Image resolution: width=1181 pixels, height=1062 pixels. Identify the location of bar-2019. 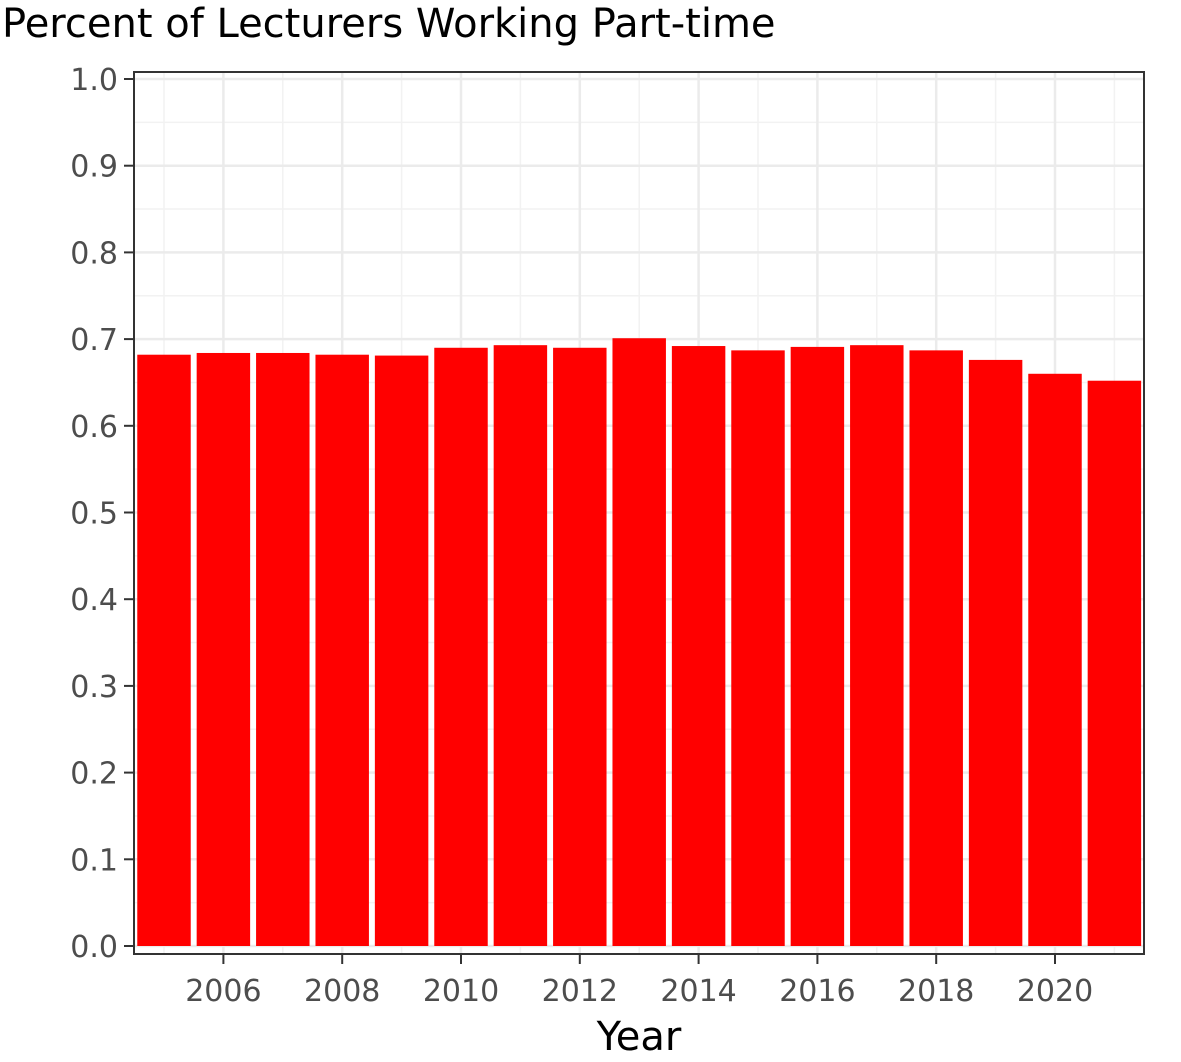
(995, 653).